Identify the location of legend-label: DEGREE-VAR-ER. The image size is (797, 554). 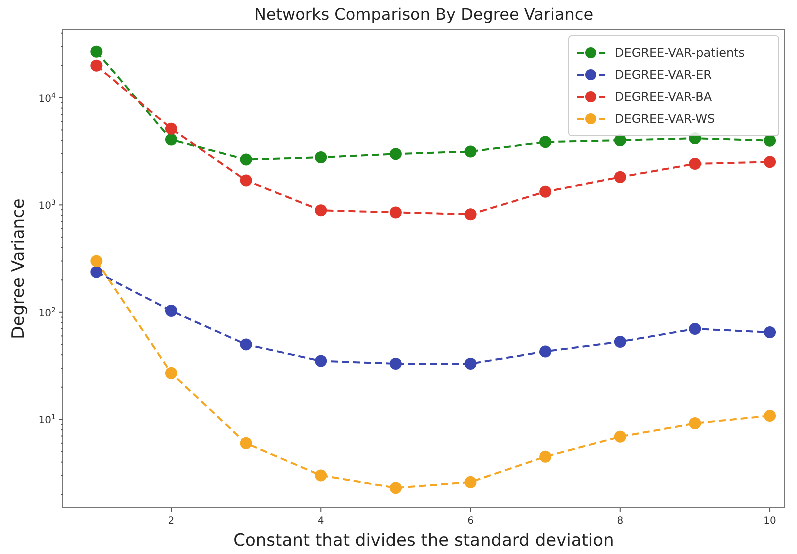
(663, 75).